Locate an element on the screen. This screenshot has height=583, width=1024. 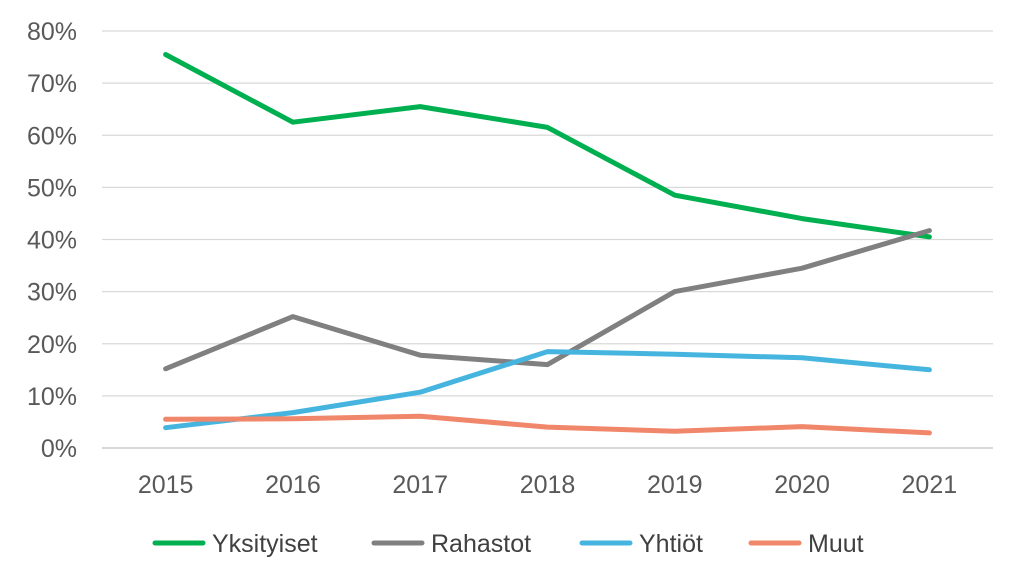
y-tick-label: 20% is located at coordinates (52, 345).